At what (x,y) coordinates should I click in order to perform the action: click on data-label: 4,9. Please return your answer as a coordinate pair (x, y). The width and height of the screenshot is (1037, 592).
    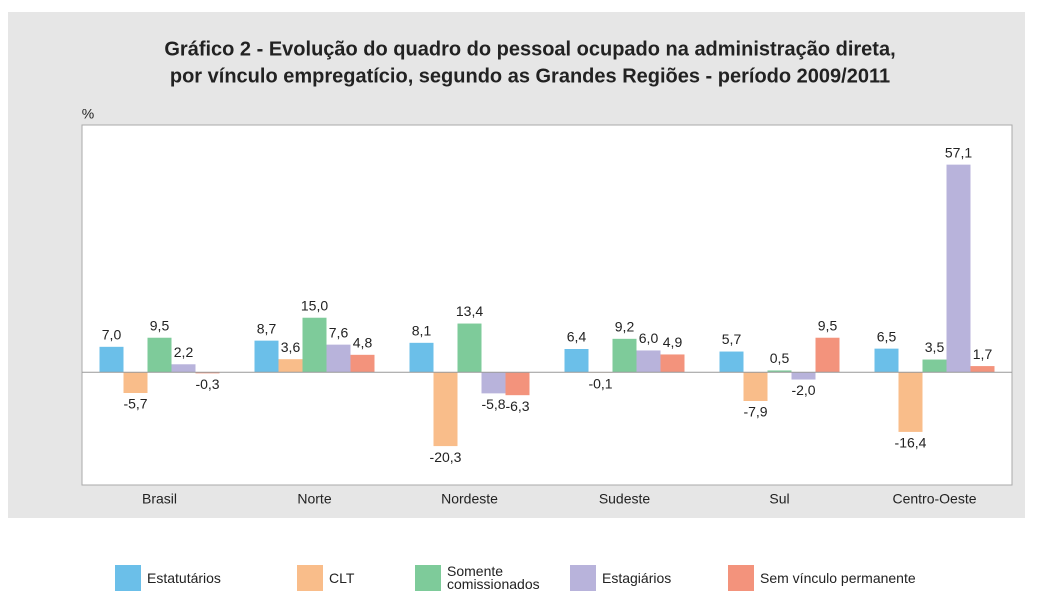
    Looking at the image, I should click on (673, 342).